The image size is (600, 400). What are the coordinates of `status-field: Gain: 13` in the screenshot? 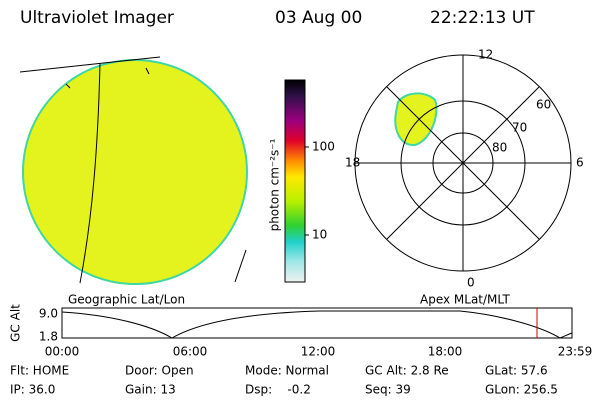 It's located at (150, 390).